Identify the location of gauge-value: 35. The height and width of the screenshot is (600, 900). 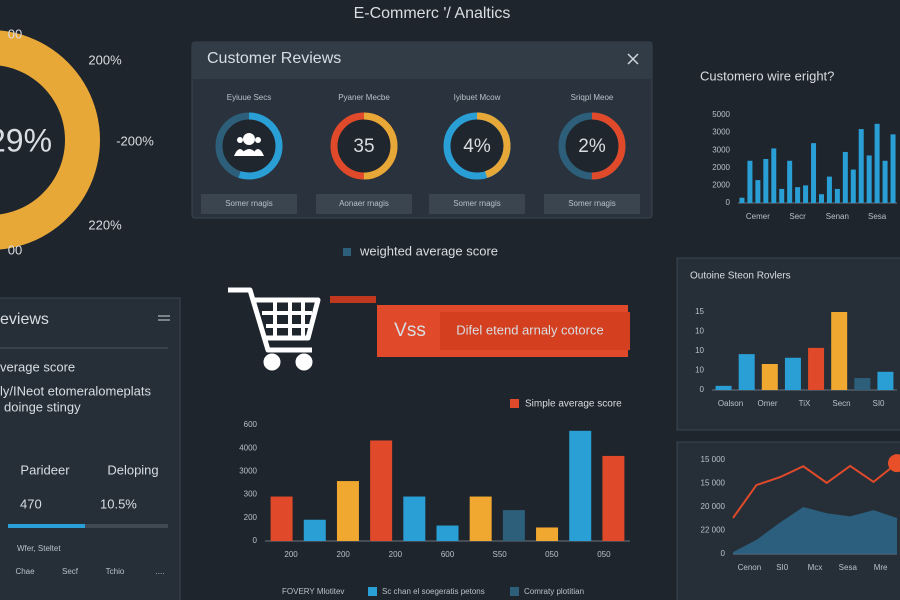
(363, 146).